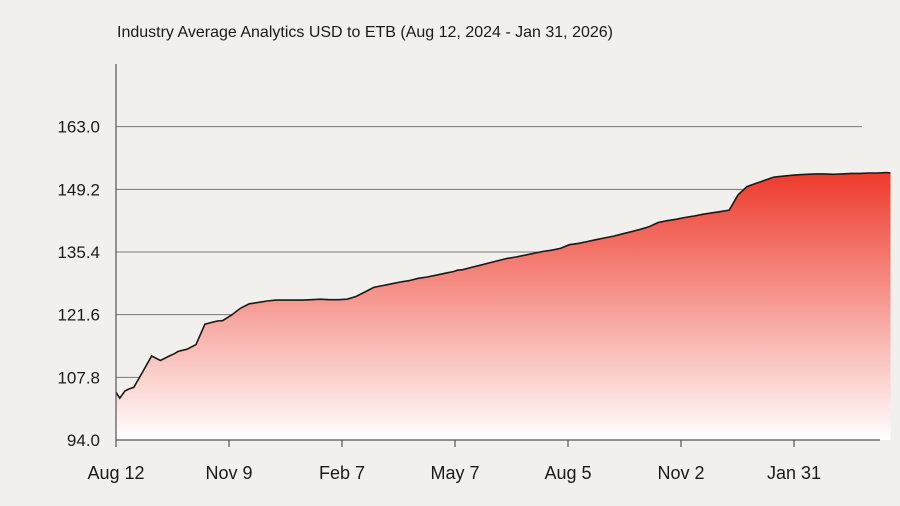  Describe the element at coordinates (78, 315) in the screenshot. I see `y-tick-label: 121.6` at that location.